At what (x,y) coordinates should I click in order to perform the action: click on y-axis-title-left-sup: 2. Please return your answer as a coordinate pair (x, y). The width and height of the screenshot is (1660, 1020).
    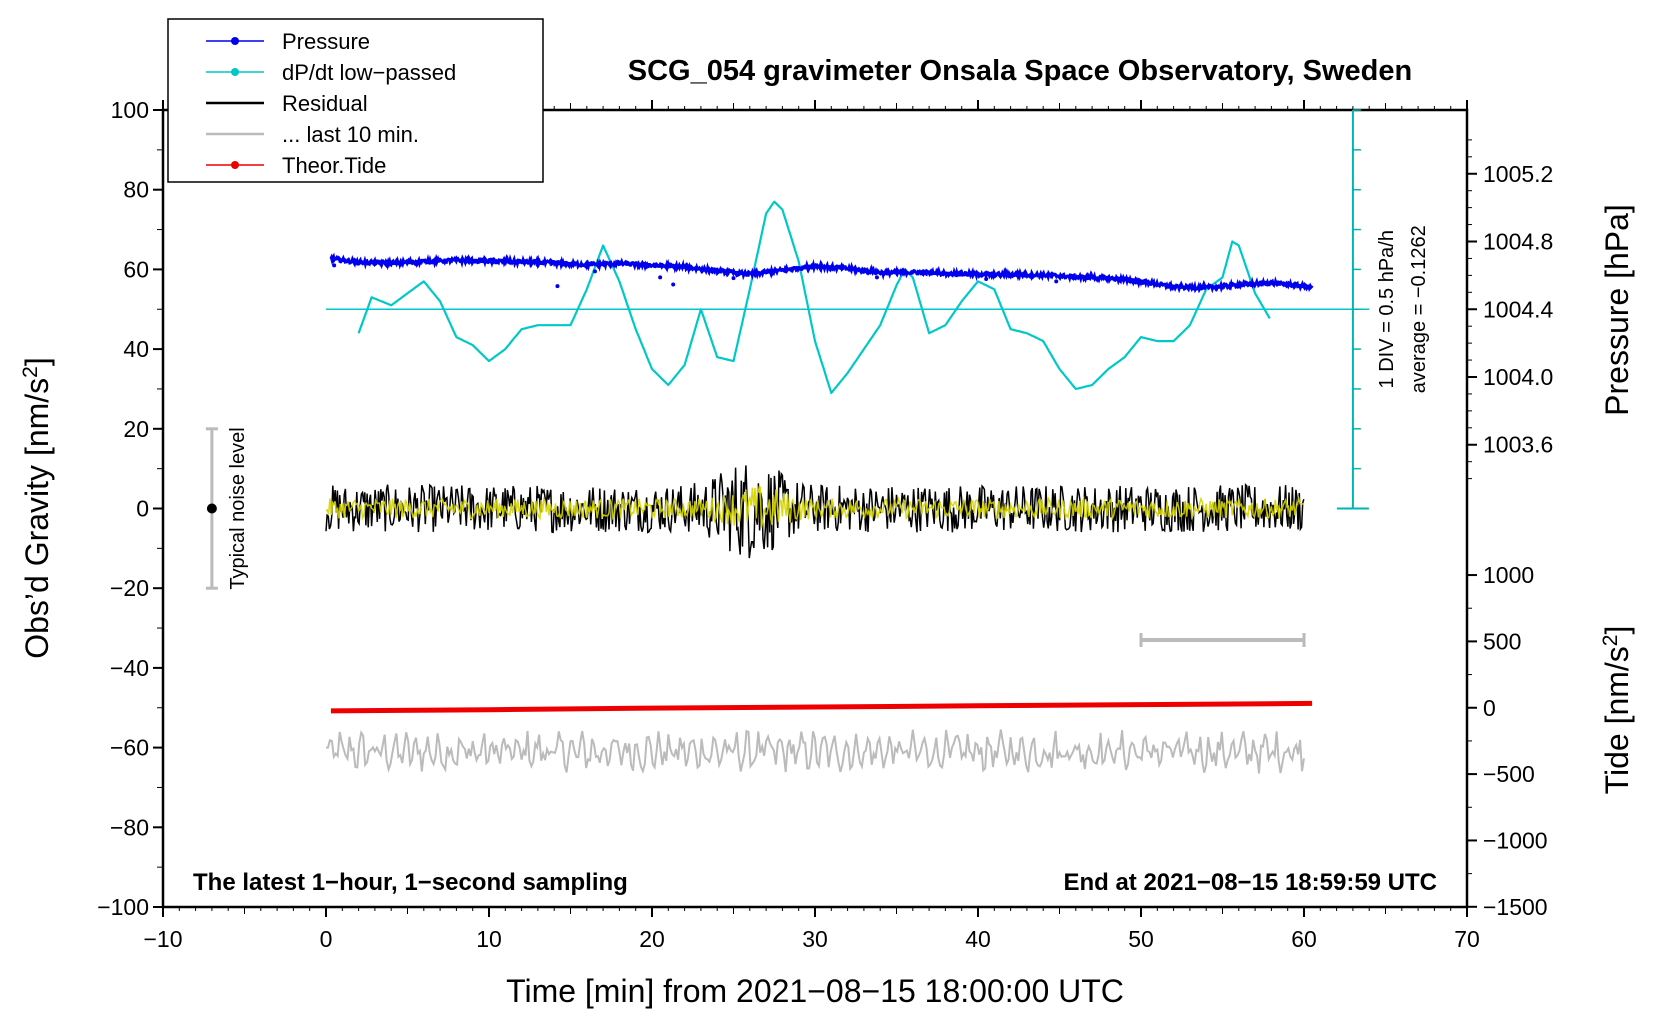
    Looking at the image, I should click on (30, 372).